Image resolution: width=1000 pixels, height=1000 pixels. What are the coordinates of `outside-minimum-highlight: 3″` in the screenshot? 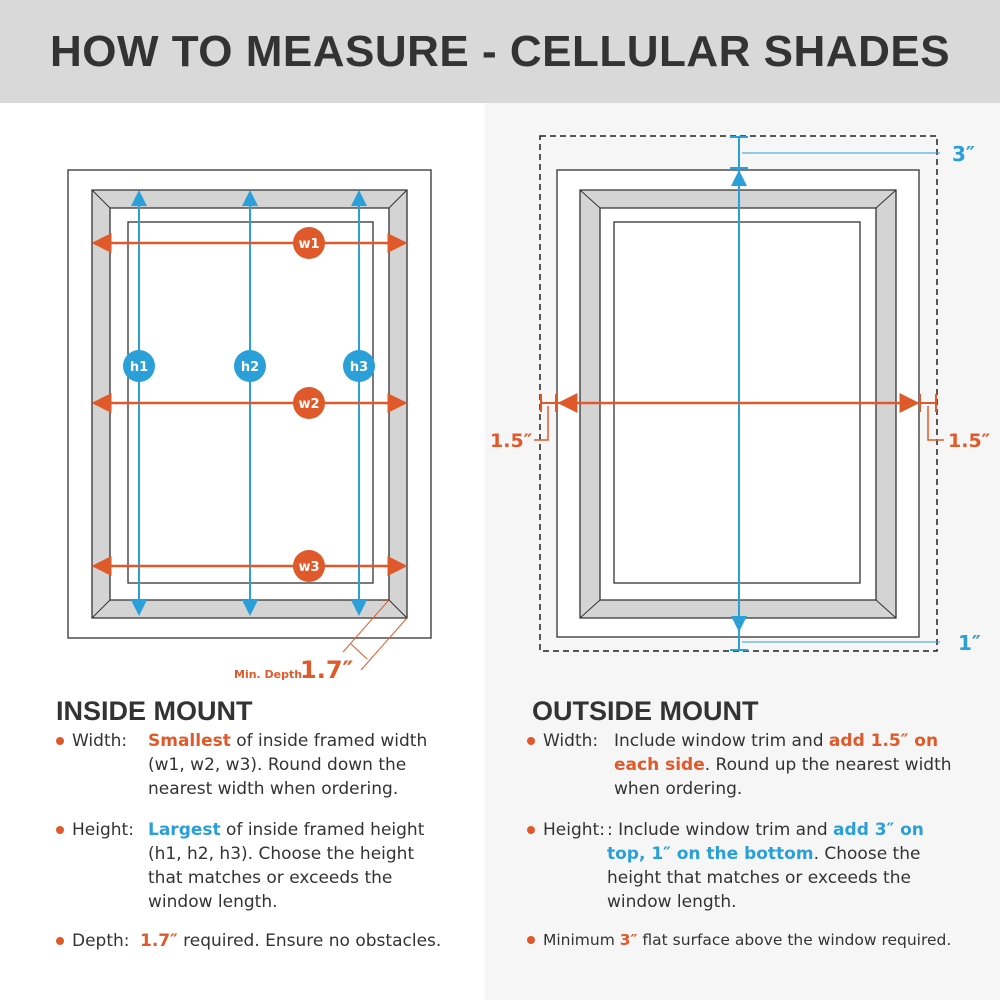 It's located at (628, 940).